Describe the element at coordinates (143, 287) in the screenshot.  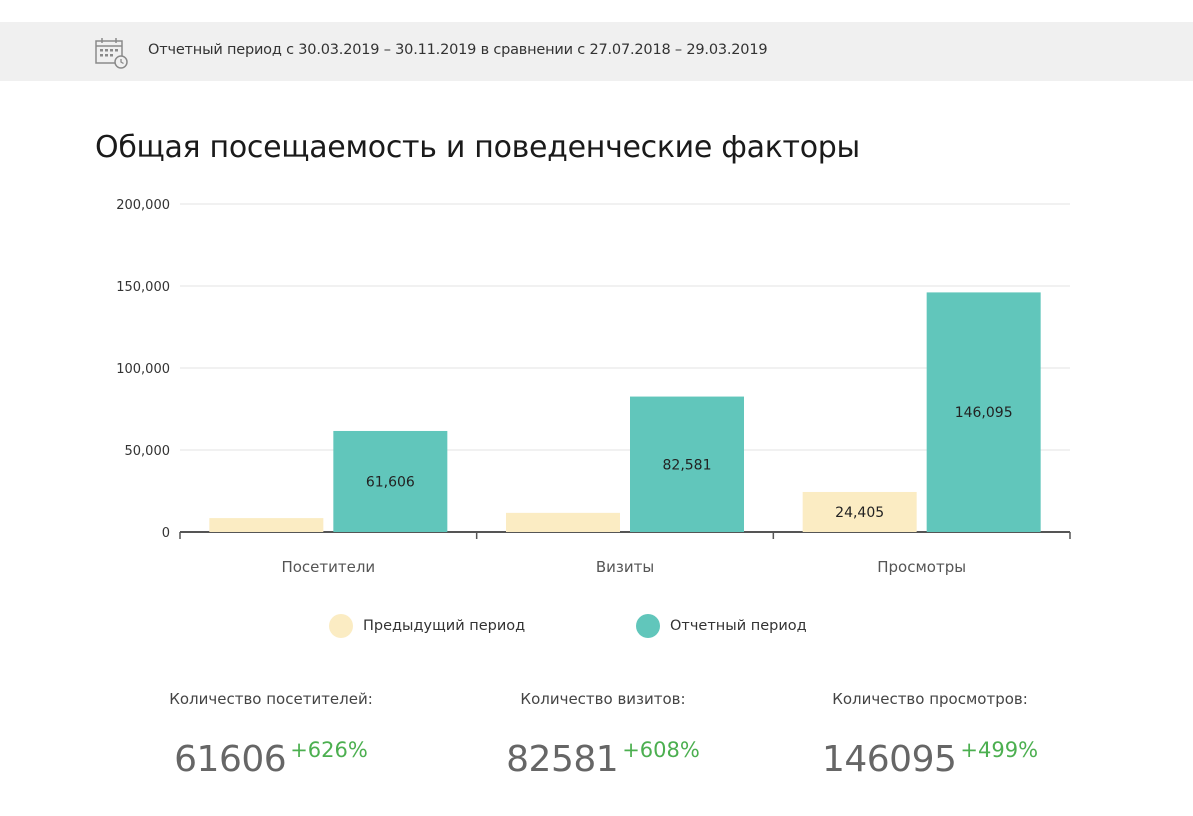
I see `y-tick-label: 150,000` at that location.